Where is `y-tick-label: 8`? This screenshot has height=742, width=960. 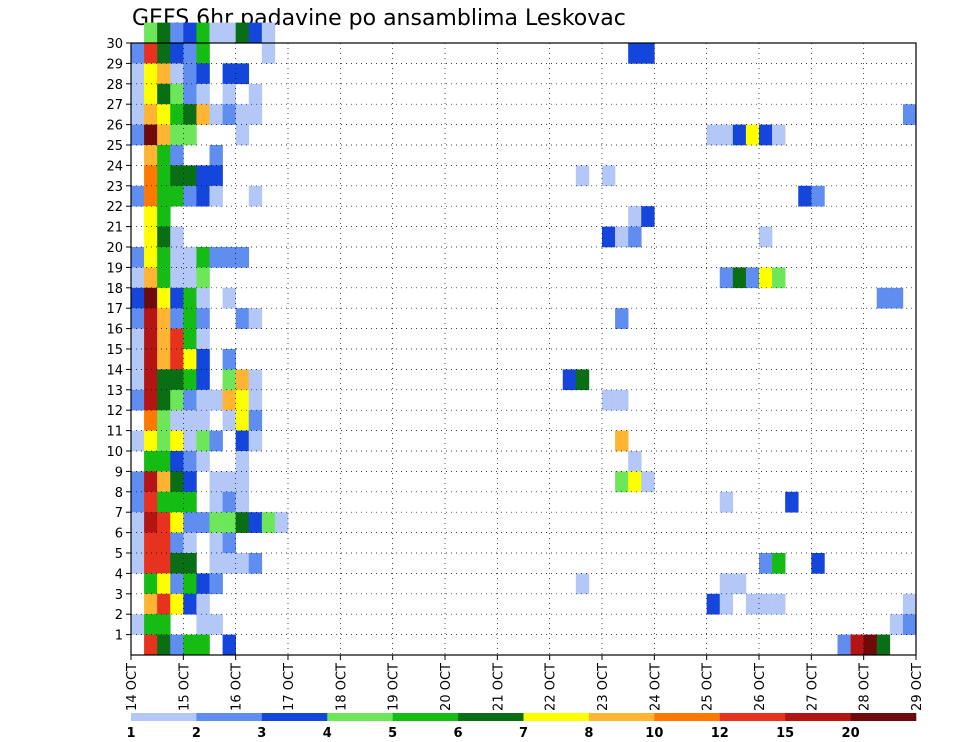
y-tick-label: 8 is located at coordinates (119, 493).